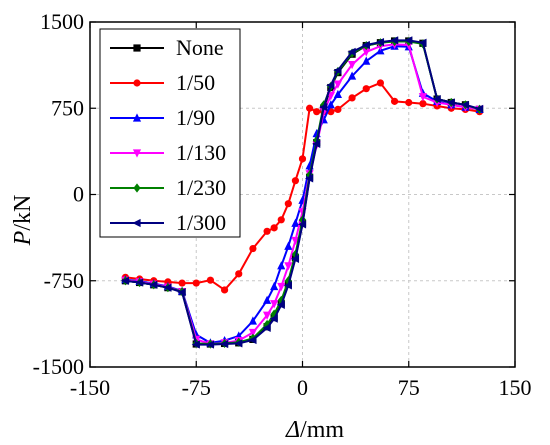 The image size is (550, 445). I want to click on x-axis-label: Δ/mm, so click(314, 430).